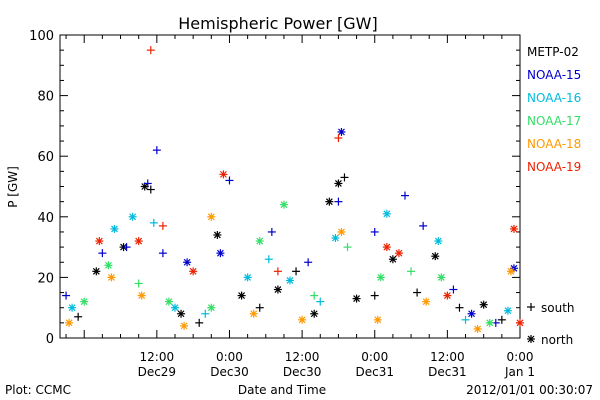  I want to click on x-tick-date-label: Jan 1, so click(519, 372).